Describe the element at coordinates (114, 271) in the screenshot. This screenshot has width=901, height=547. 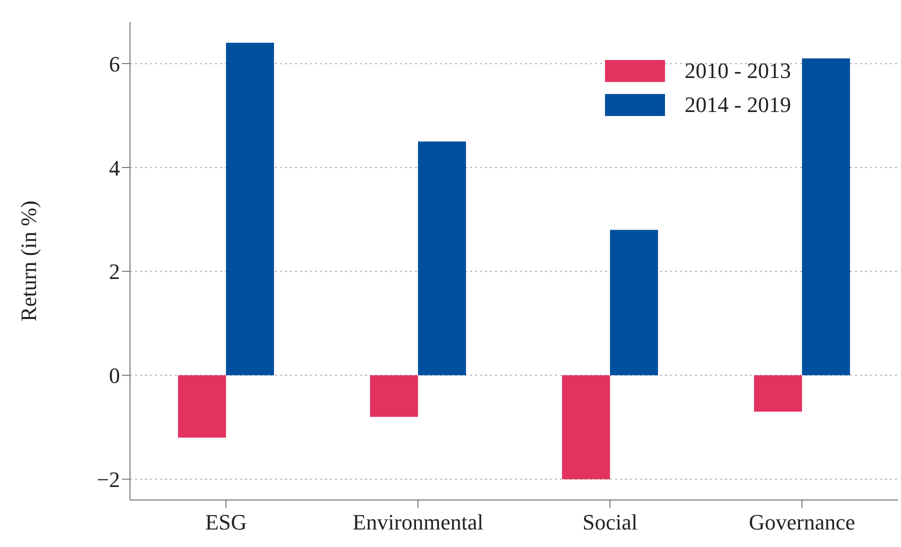
I see `y-tick-label: 2` at that location.